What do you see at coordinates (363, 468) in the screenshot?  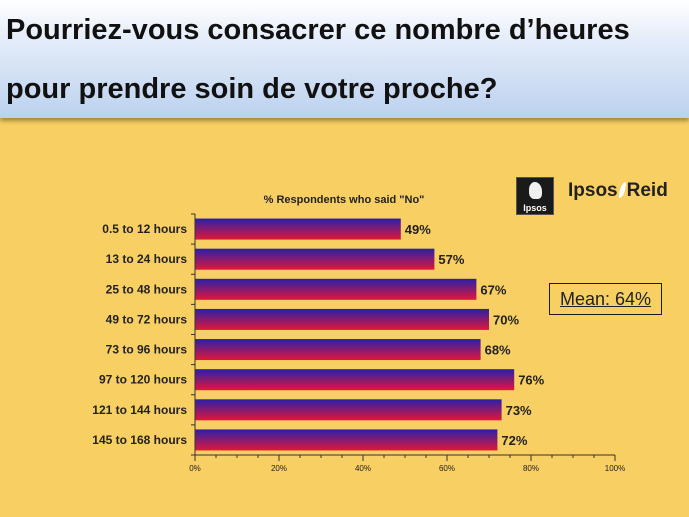 I see `x-tick-label: 40%` at bounding box center [363, 468].